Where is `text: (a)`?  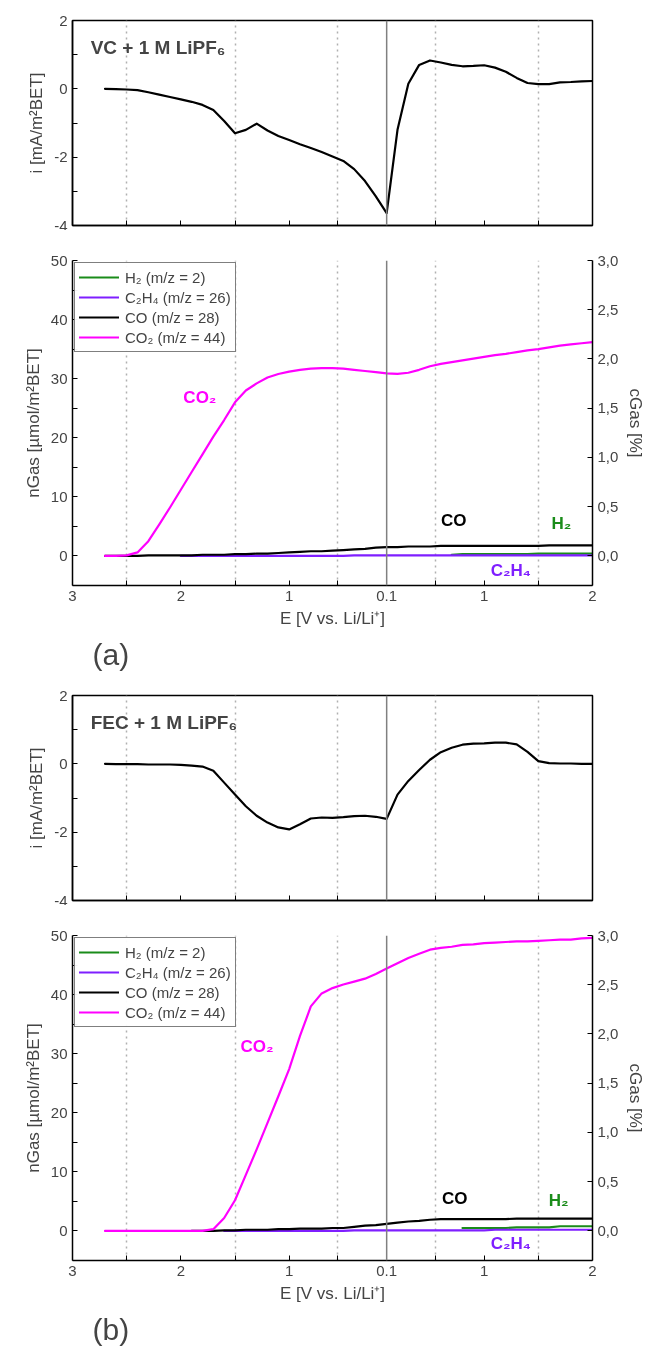 text: (a) is located at coordinates (111, 654).